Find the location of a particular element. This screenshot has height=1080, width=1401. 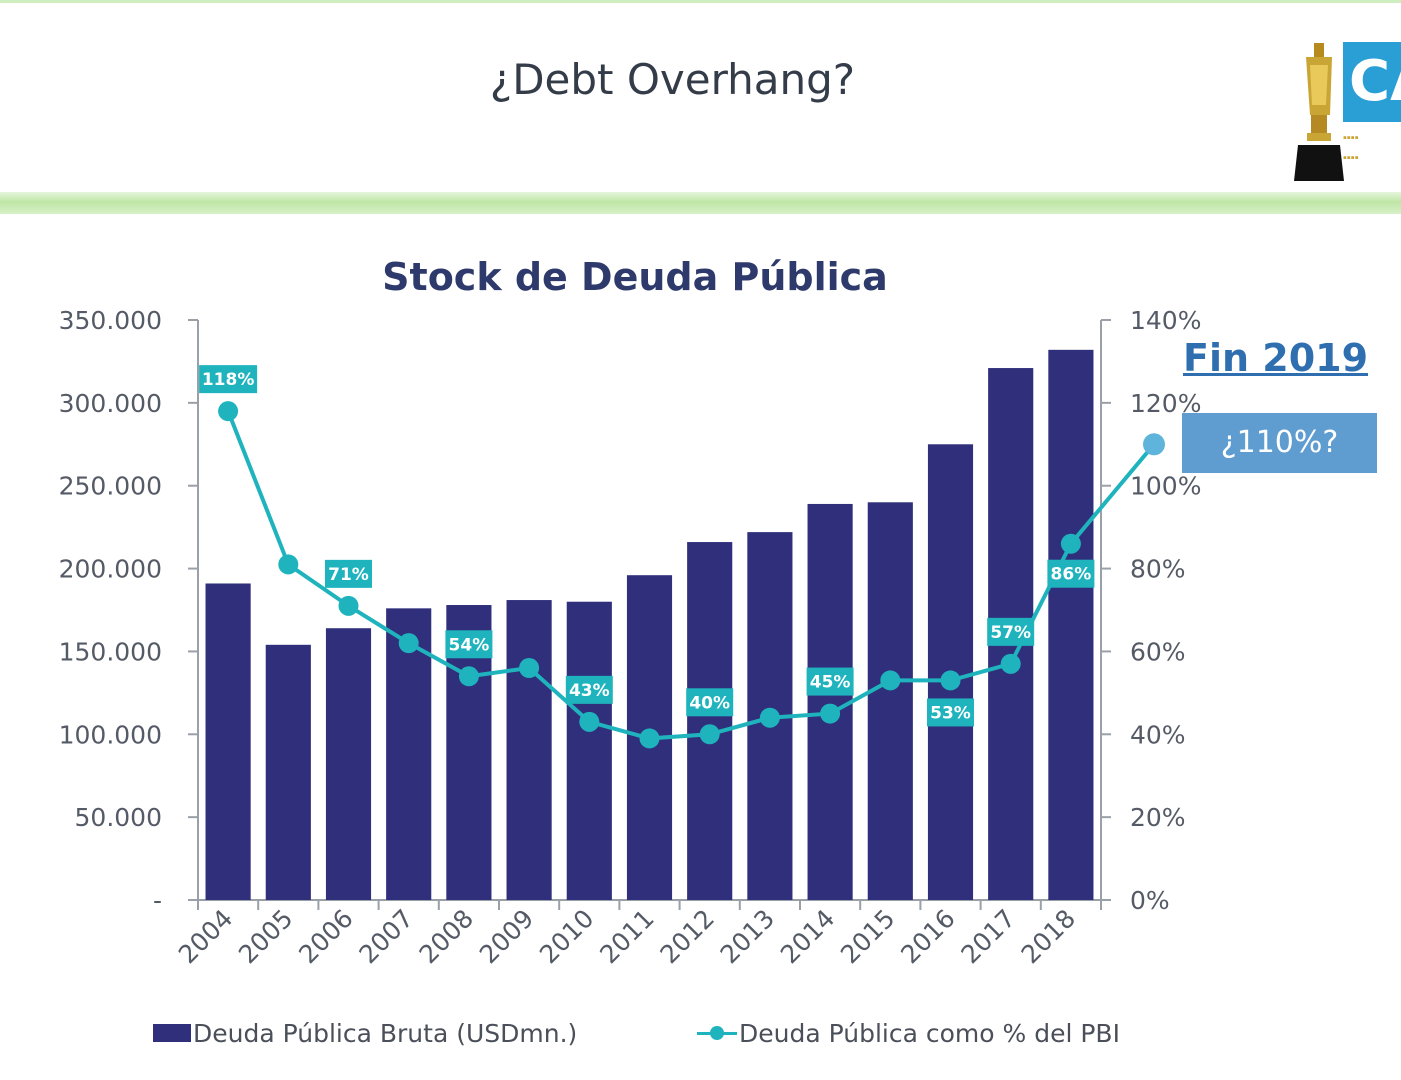

bar-2004 is located at coordinates (228, 741).